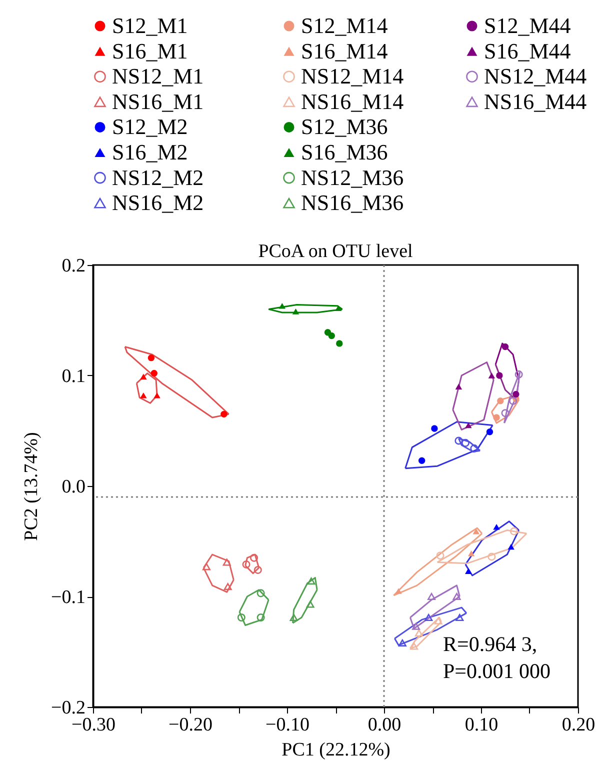  Describe the element at coordinates (74, 487) in the screenshot. I see `y-tick-label: 0.0` at that location.